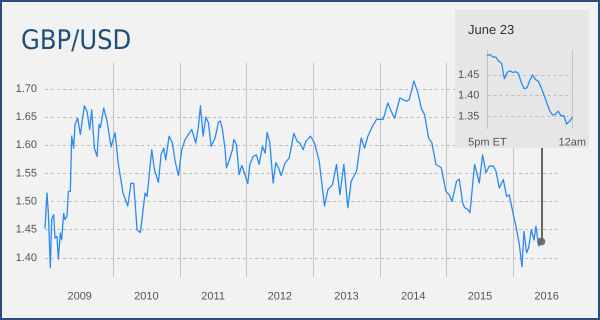  What do you see at coordinates (26, 202) in the screenshot?
I see `y-tick-label: 1.50` at bounding box center [26, 202].